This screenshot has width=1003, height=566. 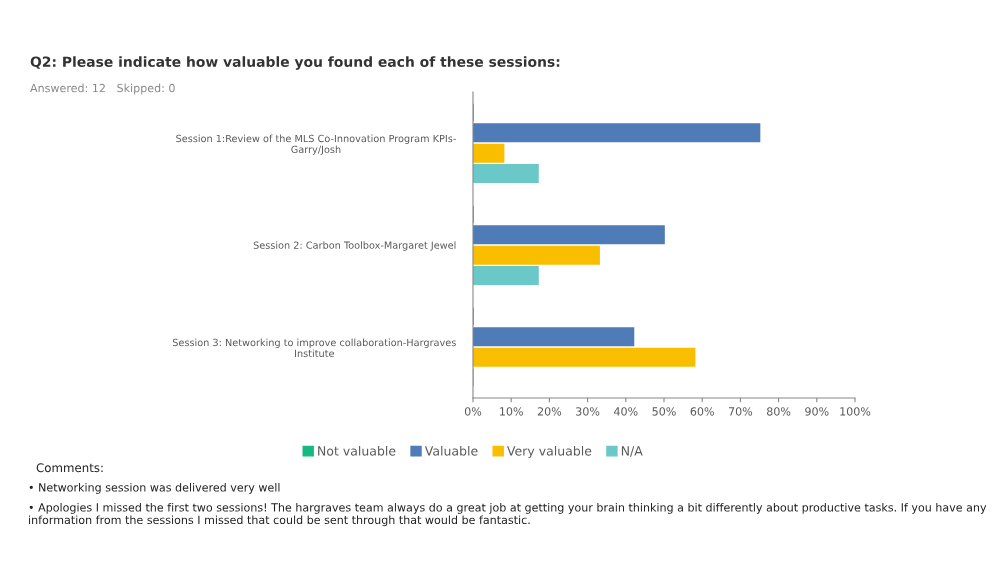 What do you see at coordinates (549, 411) in the screenshot?
I see `x-tick-label: 20%` at bounding box center [549, 411].